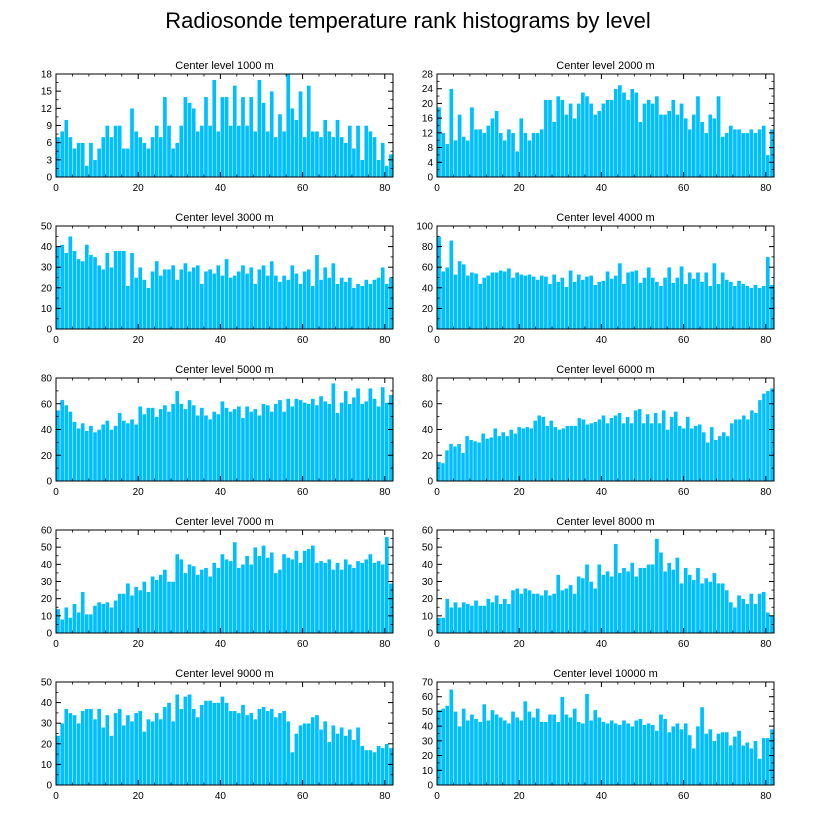 Image resolution: width=816 pixels, height=824 pixels. What do you see at coordinates (424, 227) in the screenshot?
I see `y-tick-label: 100` at bounding box center [424, 227].